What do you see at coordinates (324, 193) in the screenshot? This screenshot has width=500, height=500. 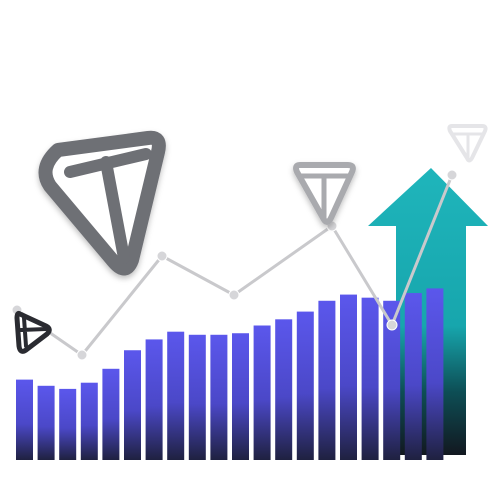 I see `mid-ton-icon` at bounding box center [324, 193].